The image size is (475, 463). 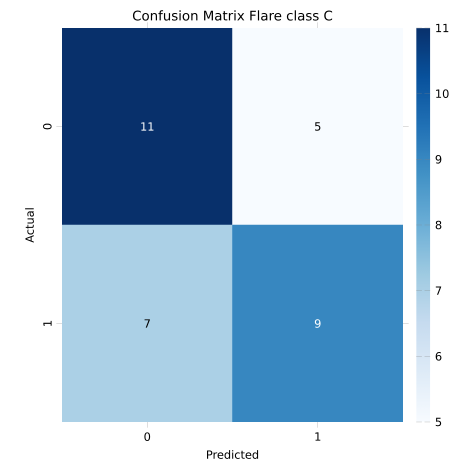 I want to click on data-label: 5, so click(x=317, y=126).